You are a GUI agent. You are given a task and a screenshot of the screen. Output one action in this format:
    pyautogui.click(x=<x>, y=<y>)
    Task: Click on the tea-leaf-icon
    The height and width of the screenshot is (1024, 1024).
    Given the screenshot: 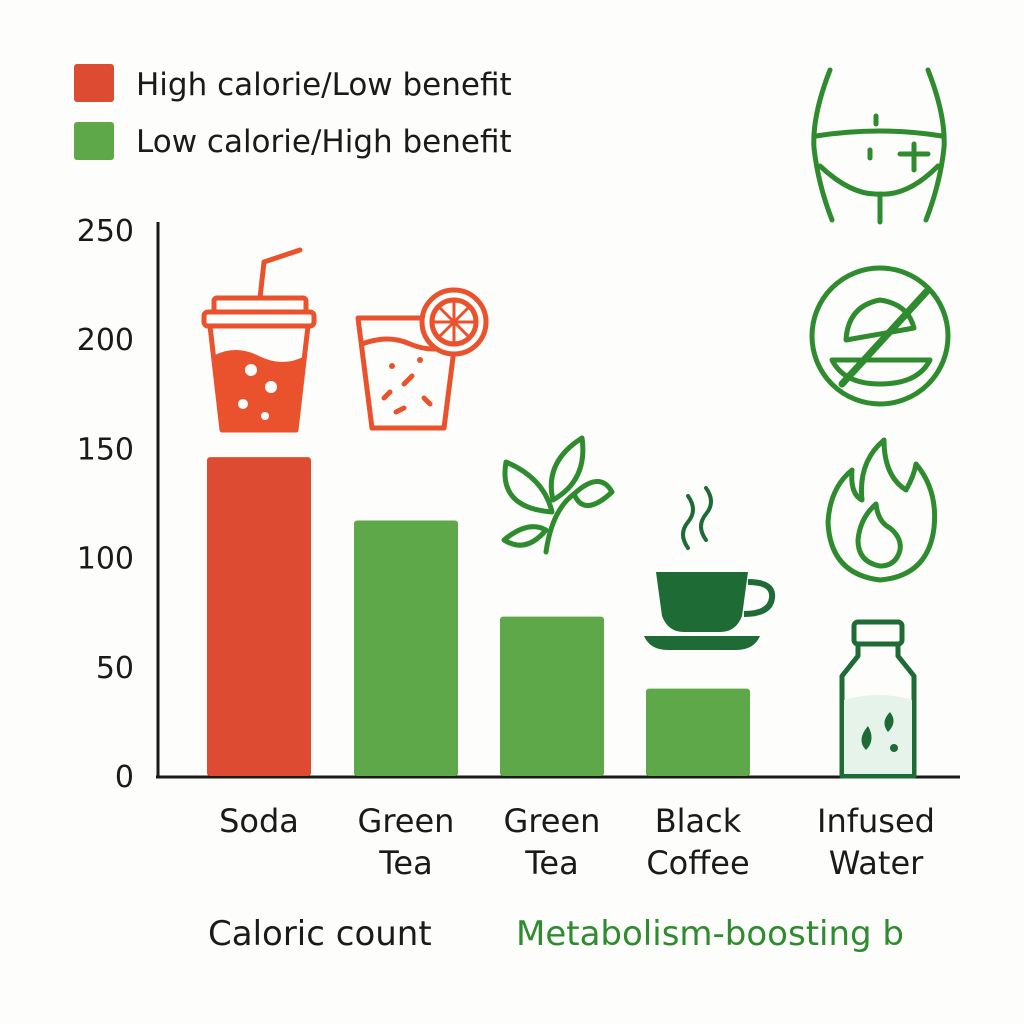 What is the action you would take?
    pyautogui.click(x=558, y=495)
    